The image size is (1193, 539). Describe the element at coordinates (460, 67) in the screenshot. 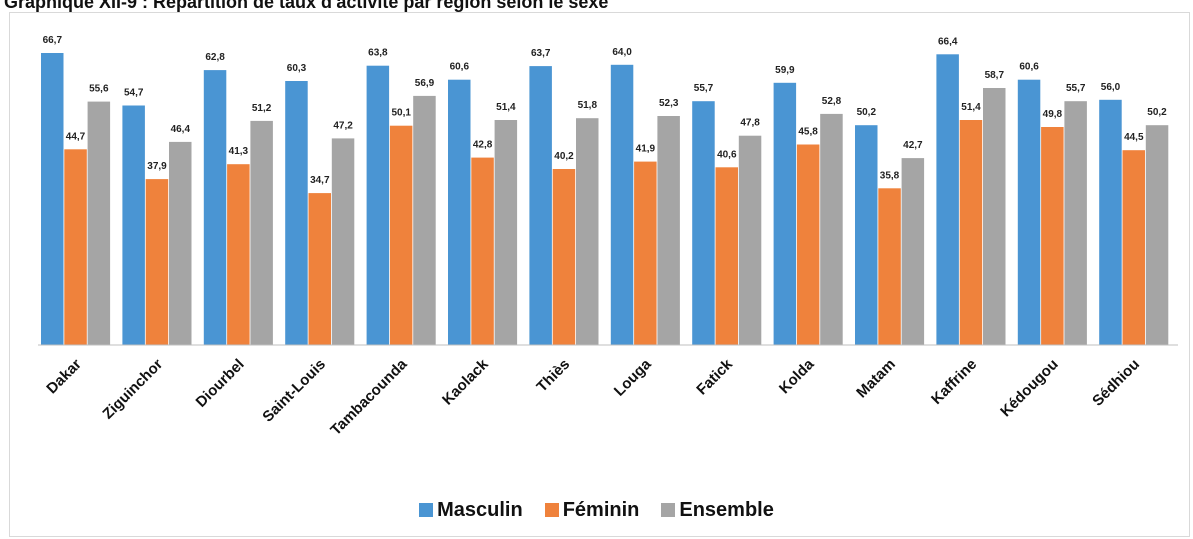

I see `value-label-masculin-kaolack: 60,6` at that location.